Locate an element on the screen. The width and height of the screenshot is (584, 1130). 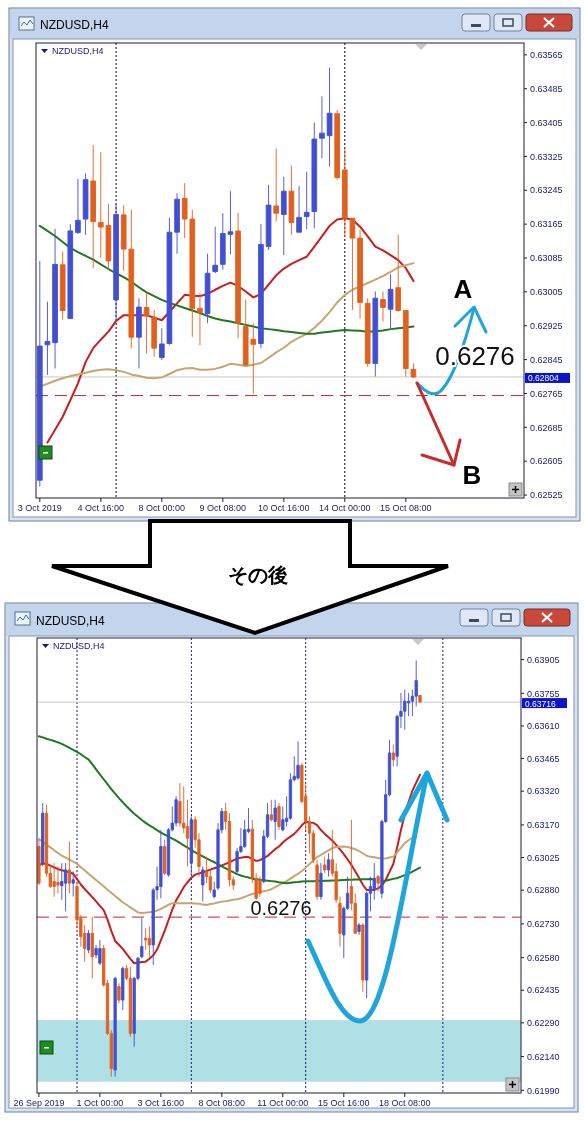
ytick: 0.62730 is located at coordinates (543, 924).